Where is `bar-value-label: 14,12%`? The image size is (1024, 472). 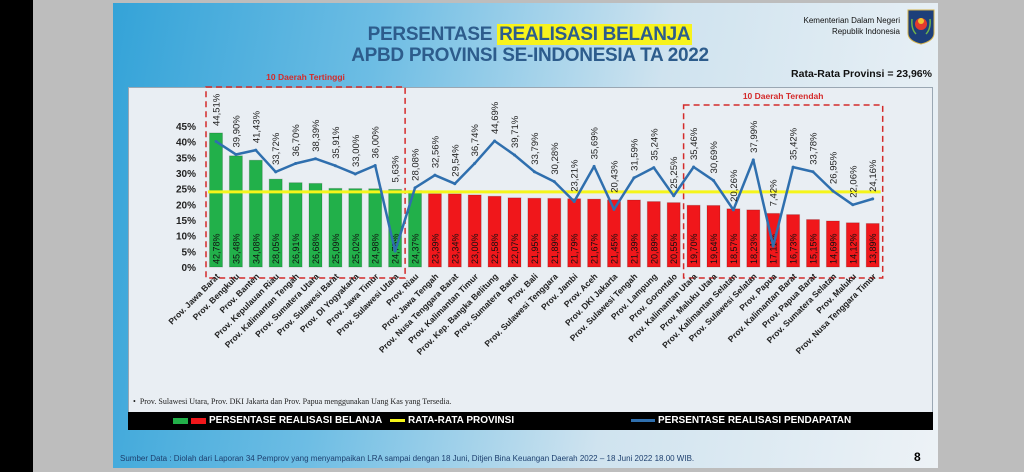
bar-value-label: 14,12% is located at coordinates (853, 248).